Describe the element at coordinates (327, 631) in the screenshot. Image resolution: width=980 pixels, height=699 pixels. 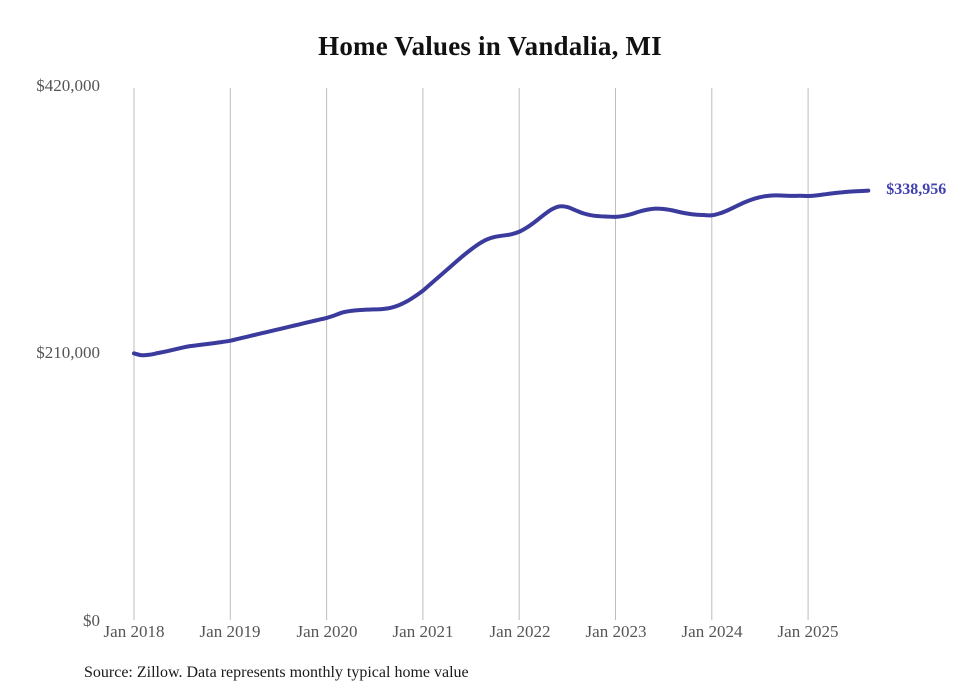
I see `x-tick-label-jan-2020: Jan 2020` at that location.